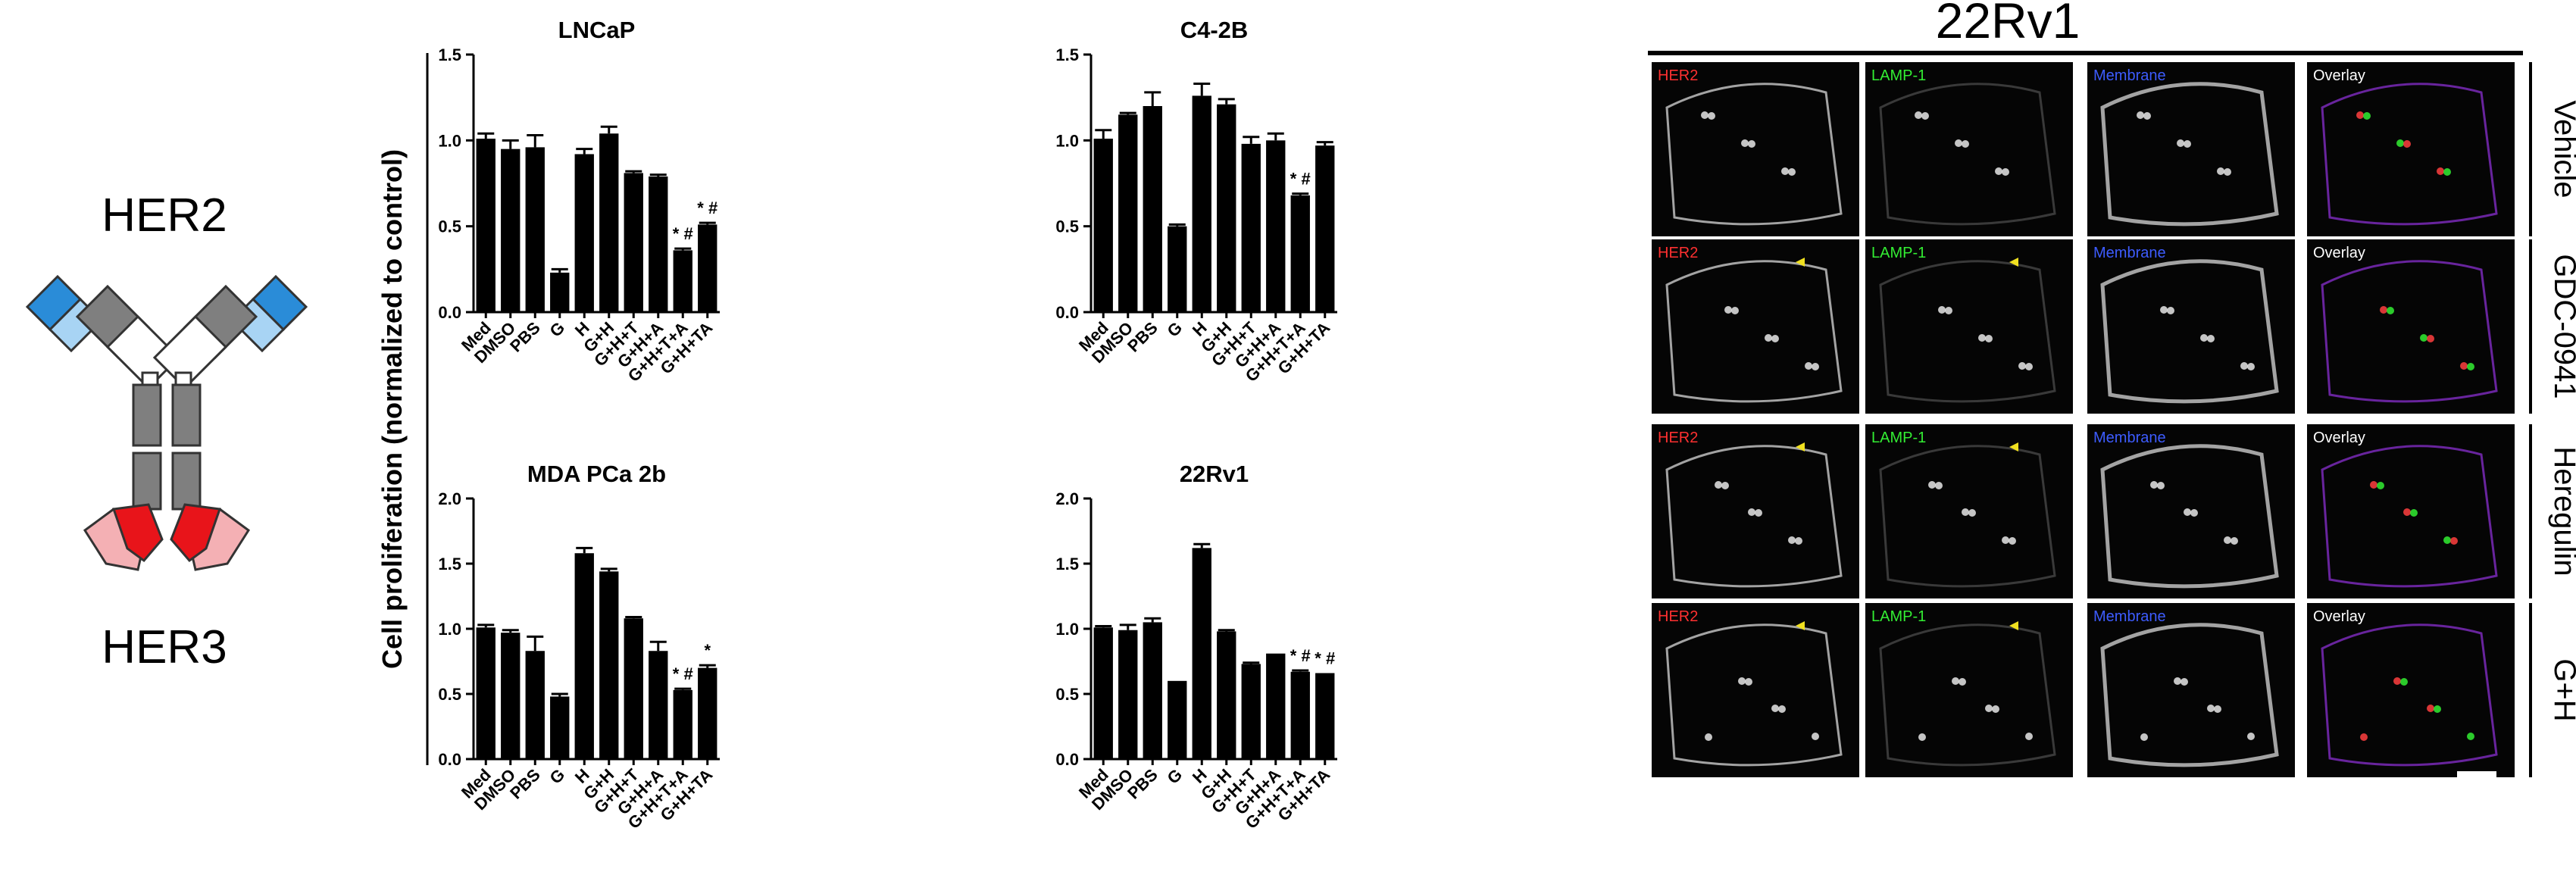 The width and height of the screenshot is (2576, 875). What do you see at coordinates (1969, 149) in the screenshot?
I see `micrograph-1-2: LAMP-1` at bounding box center [1969, 149].